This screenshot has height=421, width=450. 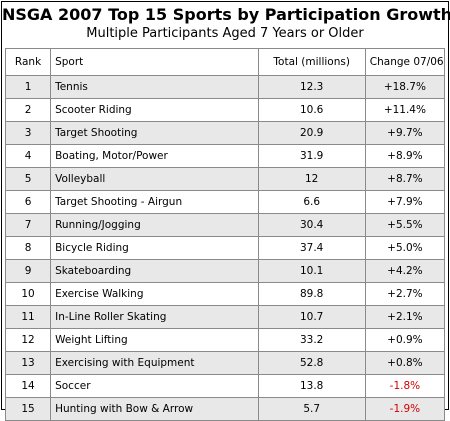 I want to click on rank-cell: 3, so click(x=28, y=133).